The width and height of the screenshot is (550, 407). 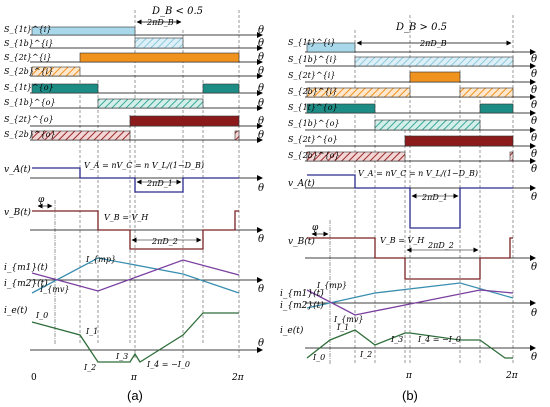 I want to click on pulse-b-s2t-o, so click(x=459, y=141).